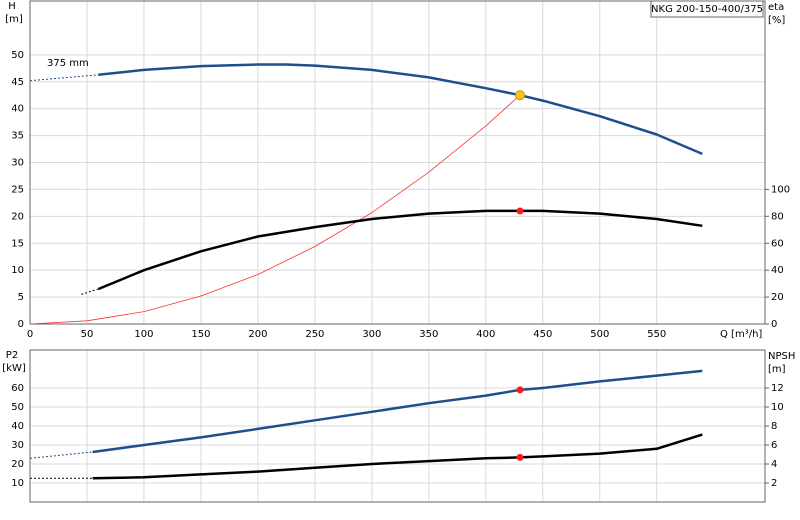  I want to click on y-axis-label: P2, so click(12, 355).